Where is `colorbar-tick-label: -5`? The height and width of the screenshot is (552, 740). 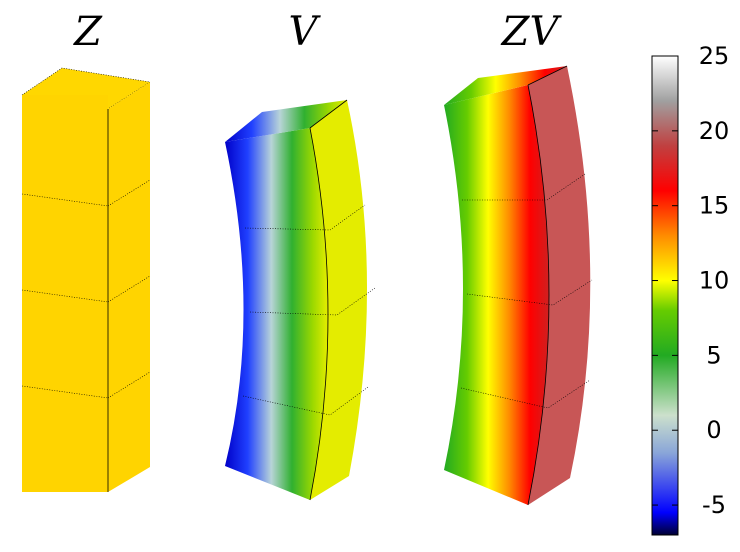 colorbar-tick-label: -5 is located at coordinates (714, 505).